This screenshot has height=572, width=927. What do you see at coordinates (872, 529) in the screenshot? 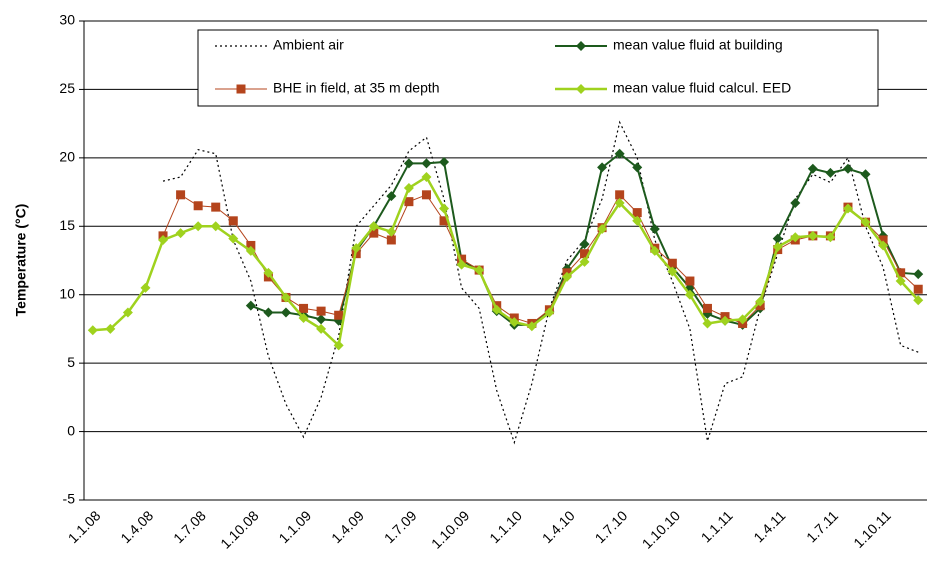
I see `x-tick-label: 1.10.11` at bounding box center [872, 529].